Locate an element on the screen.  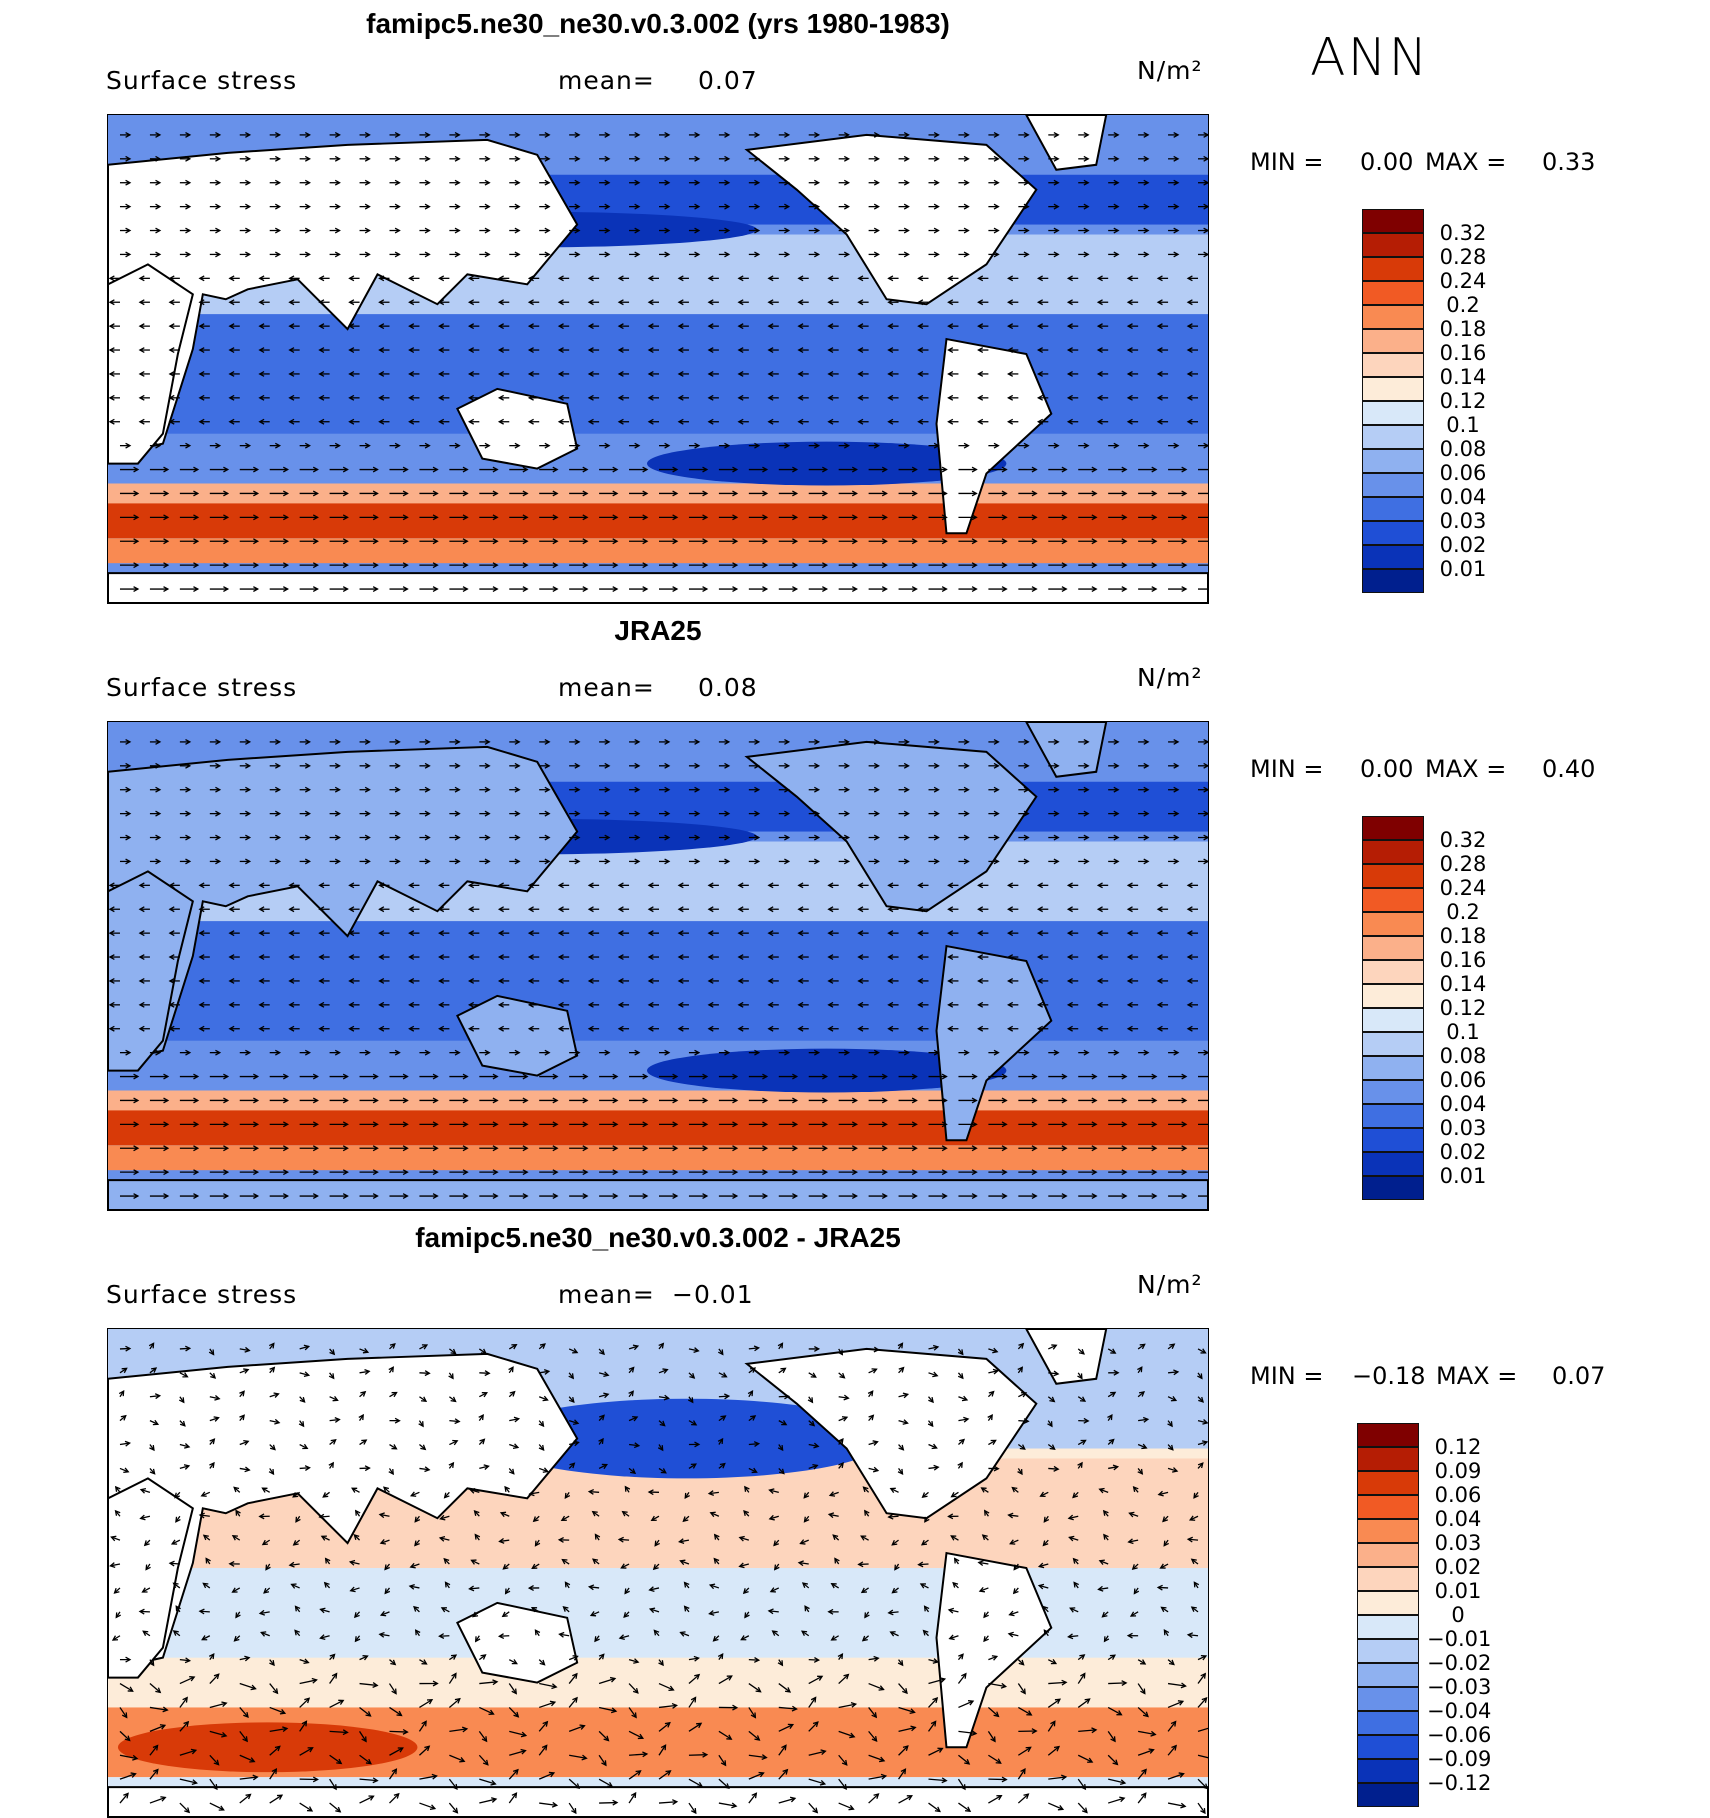
panel-2-field-label: Surface stress is located at coordinates (201, 687).